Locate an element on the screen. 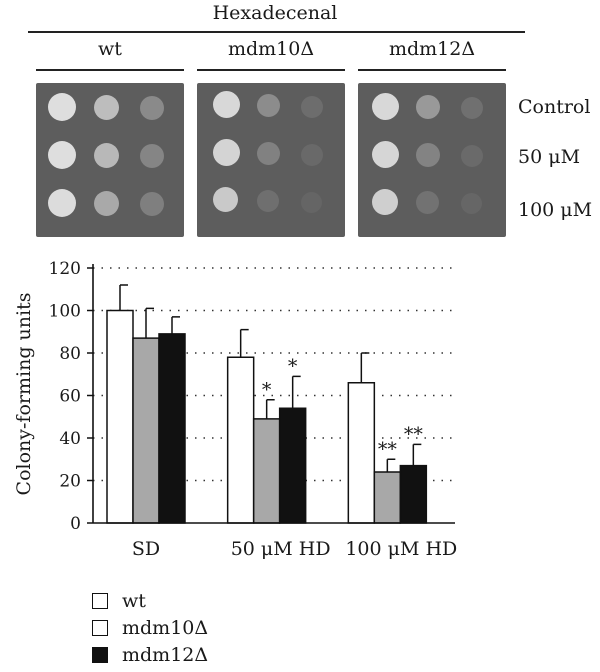 This screenshot has height=672, width=600. plate-mdm10 is located at coordinates (271, 160).